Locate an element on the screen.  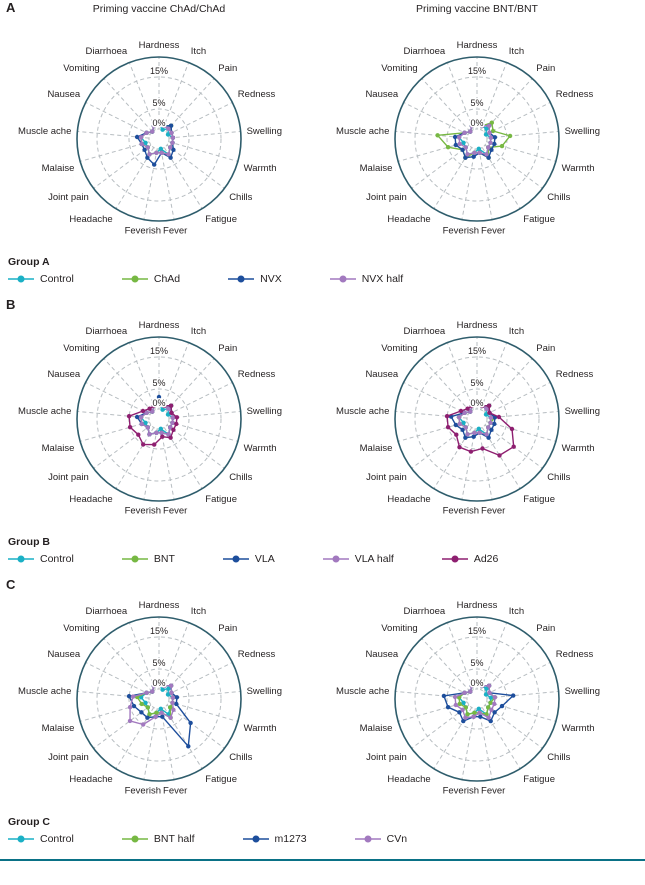
axis-label: Vomiting is located at coordinates (81, 348).